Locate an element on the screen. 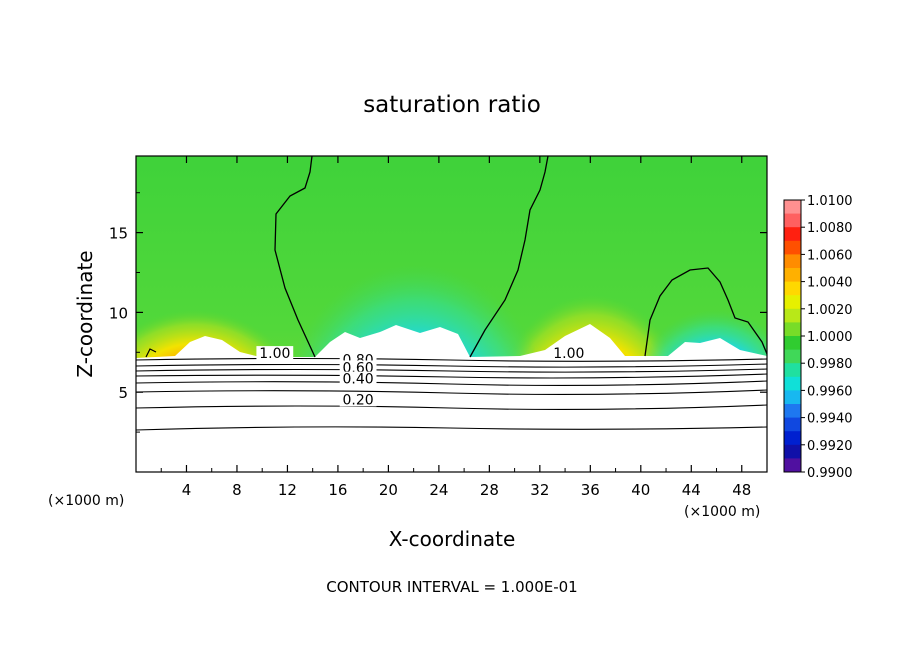 The width and height of the screenshot is (904, 654). x-unit-left: (×1000 m) is located at coordinates (86, 501).